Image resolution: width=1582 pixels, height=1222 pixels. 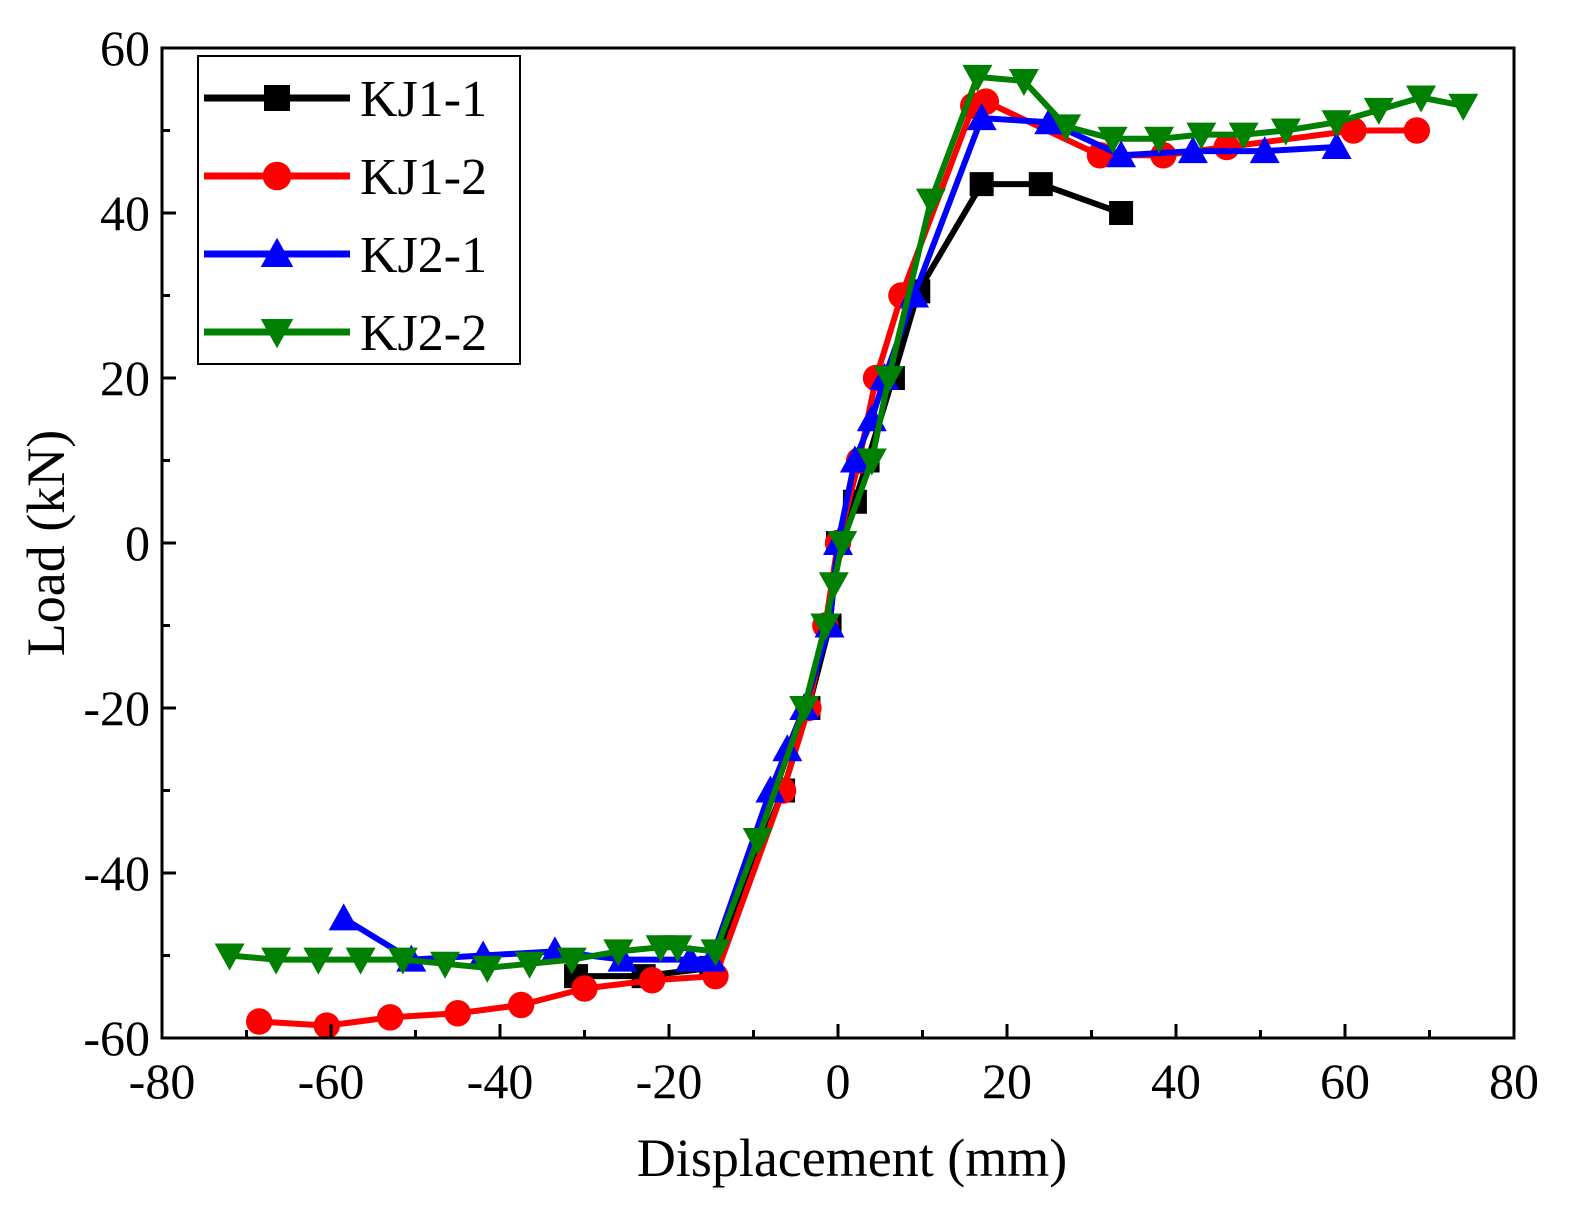 What do you see at coordinates (669, 1081) in the screenshot?
I see `x-tick-label: -20` at bounding box center [669, 1081].